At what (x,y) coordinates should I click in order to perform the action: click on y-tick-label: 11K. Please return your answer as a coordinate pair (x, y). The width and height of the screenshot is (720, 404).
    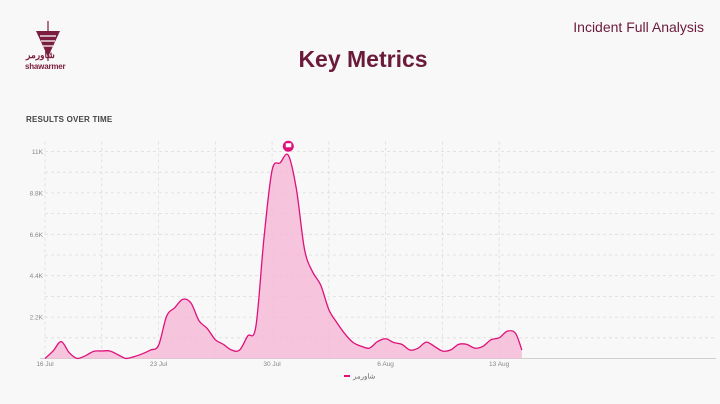
    Looking at the image, I should click on (38, 152).